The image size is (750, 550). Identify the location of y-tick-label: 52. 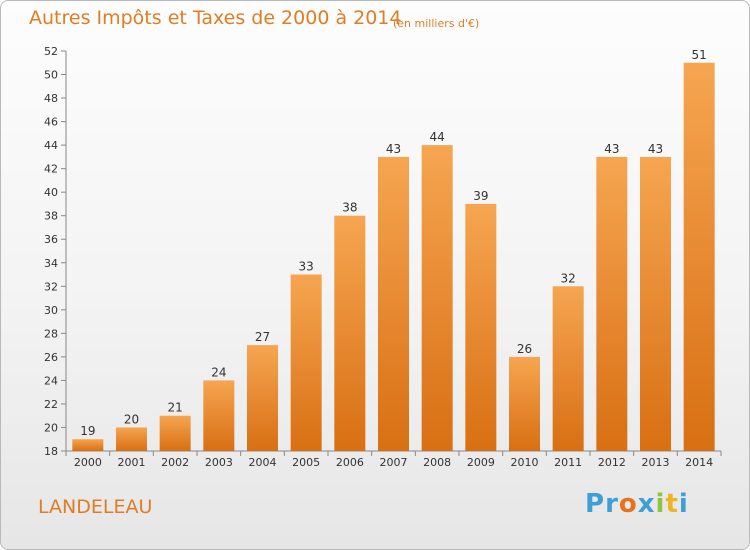
(51, 51).